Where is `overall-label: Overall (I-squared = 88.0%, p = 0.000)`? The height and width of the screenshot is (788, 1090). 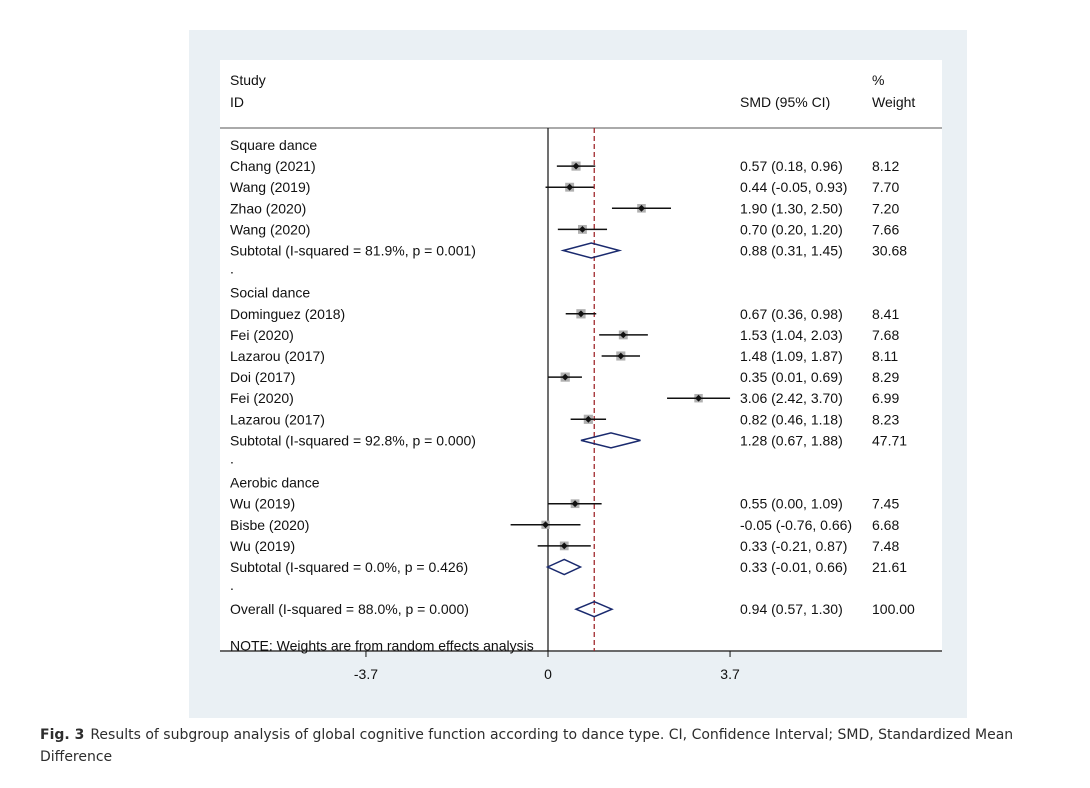
overall-label: Overall (I-squared = 88.0%, p = 0.000) is located at coordinates (349, 609).